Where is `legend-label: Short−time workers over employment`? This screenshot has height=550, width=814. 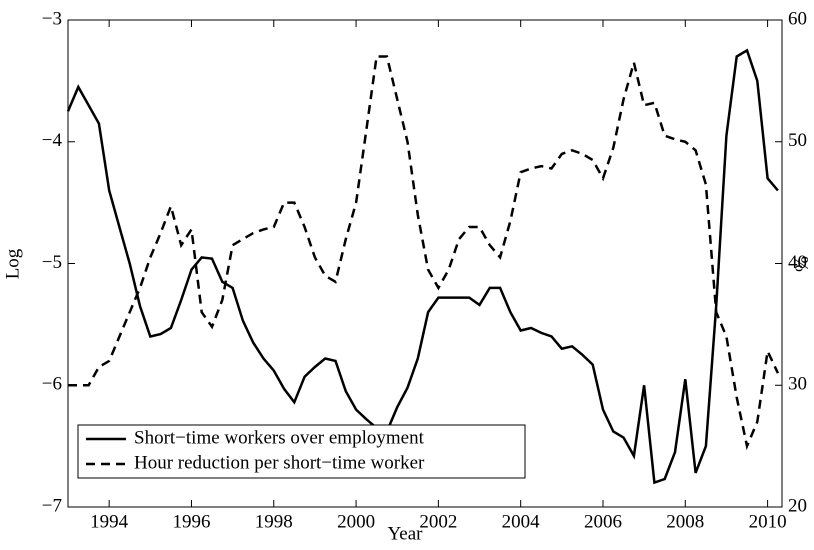
legend-label: Short−time workers over employment is located at coordinates (279, 437).